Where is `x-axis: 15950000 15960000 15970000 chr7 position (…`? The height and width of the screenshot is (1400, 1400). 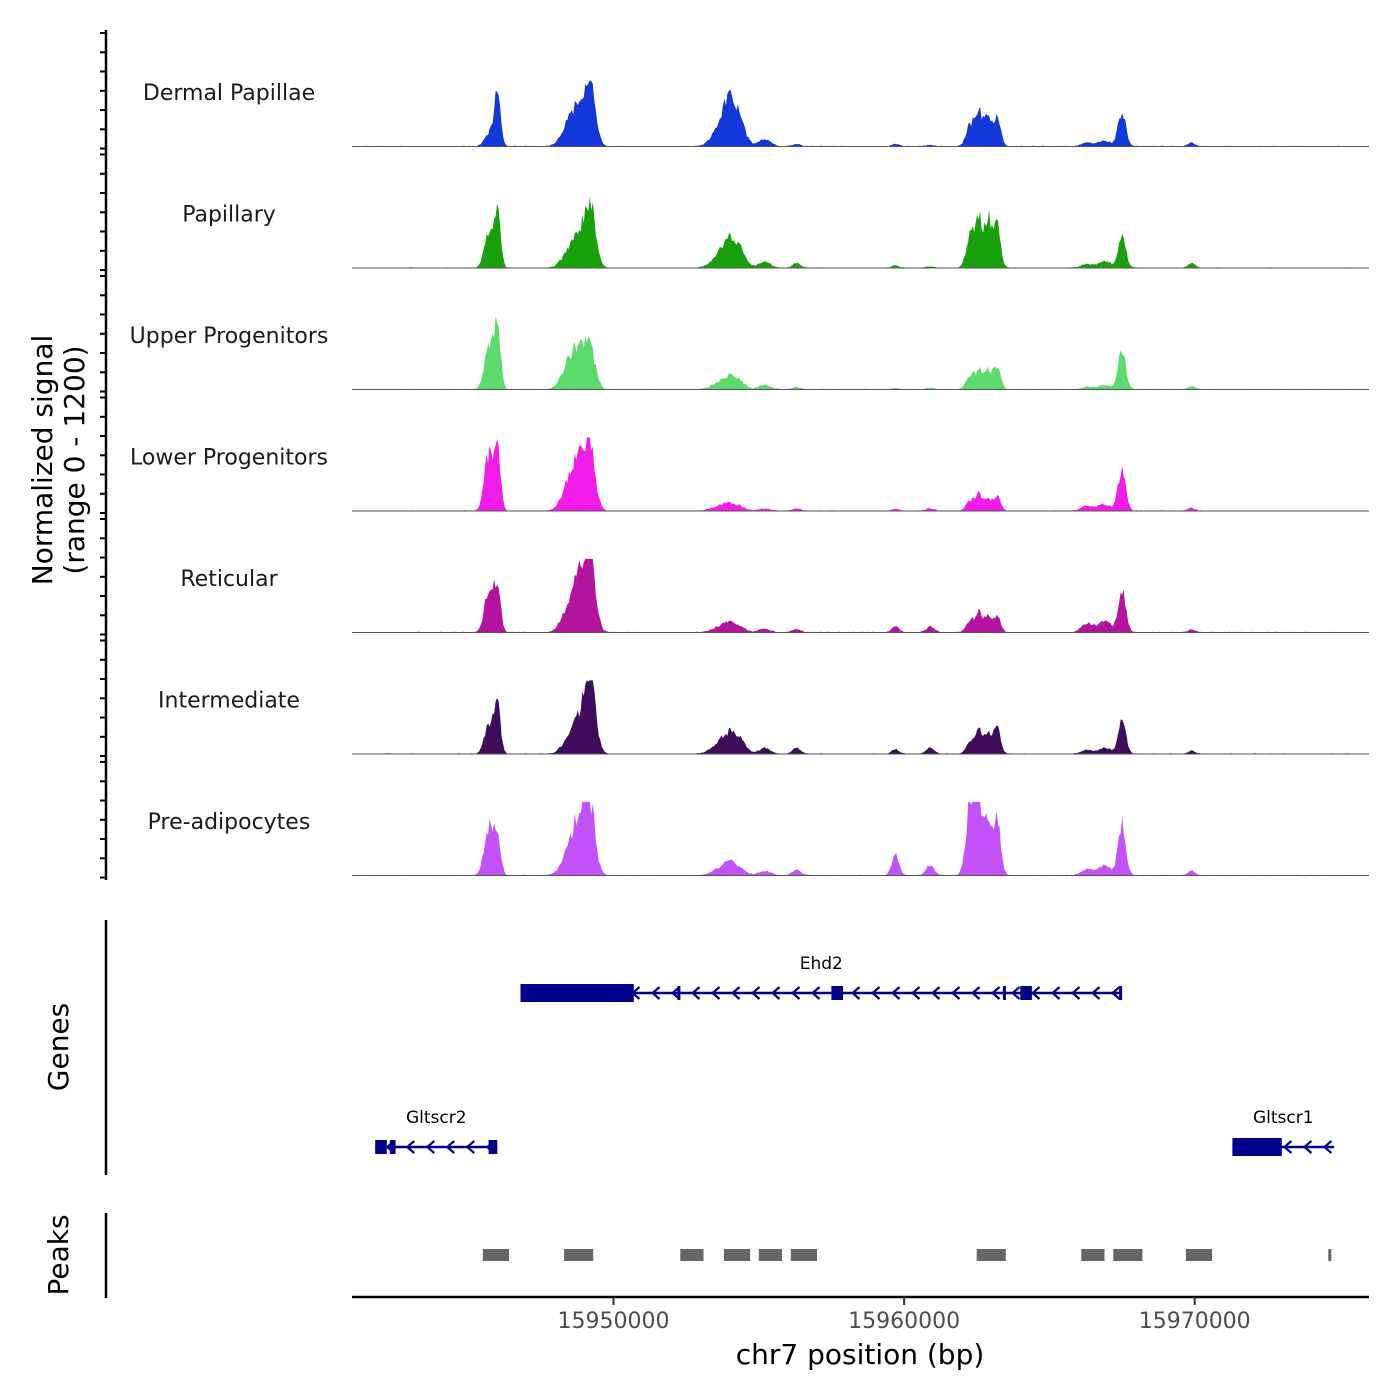 x-axis: 15950000 15960000 15970000 chr7 position (… is located at coordinates (860, 1333).